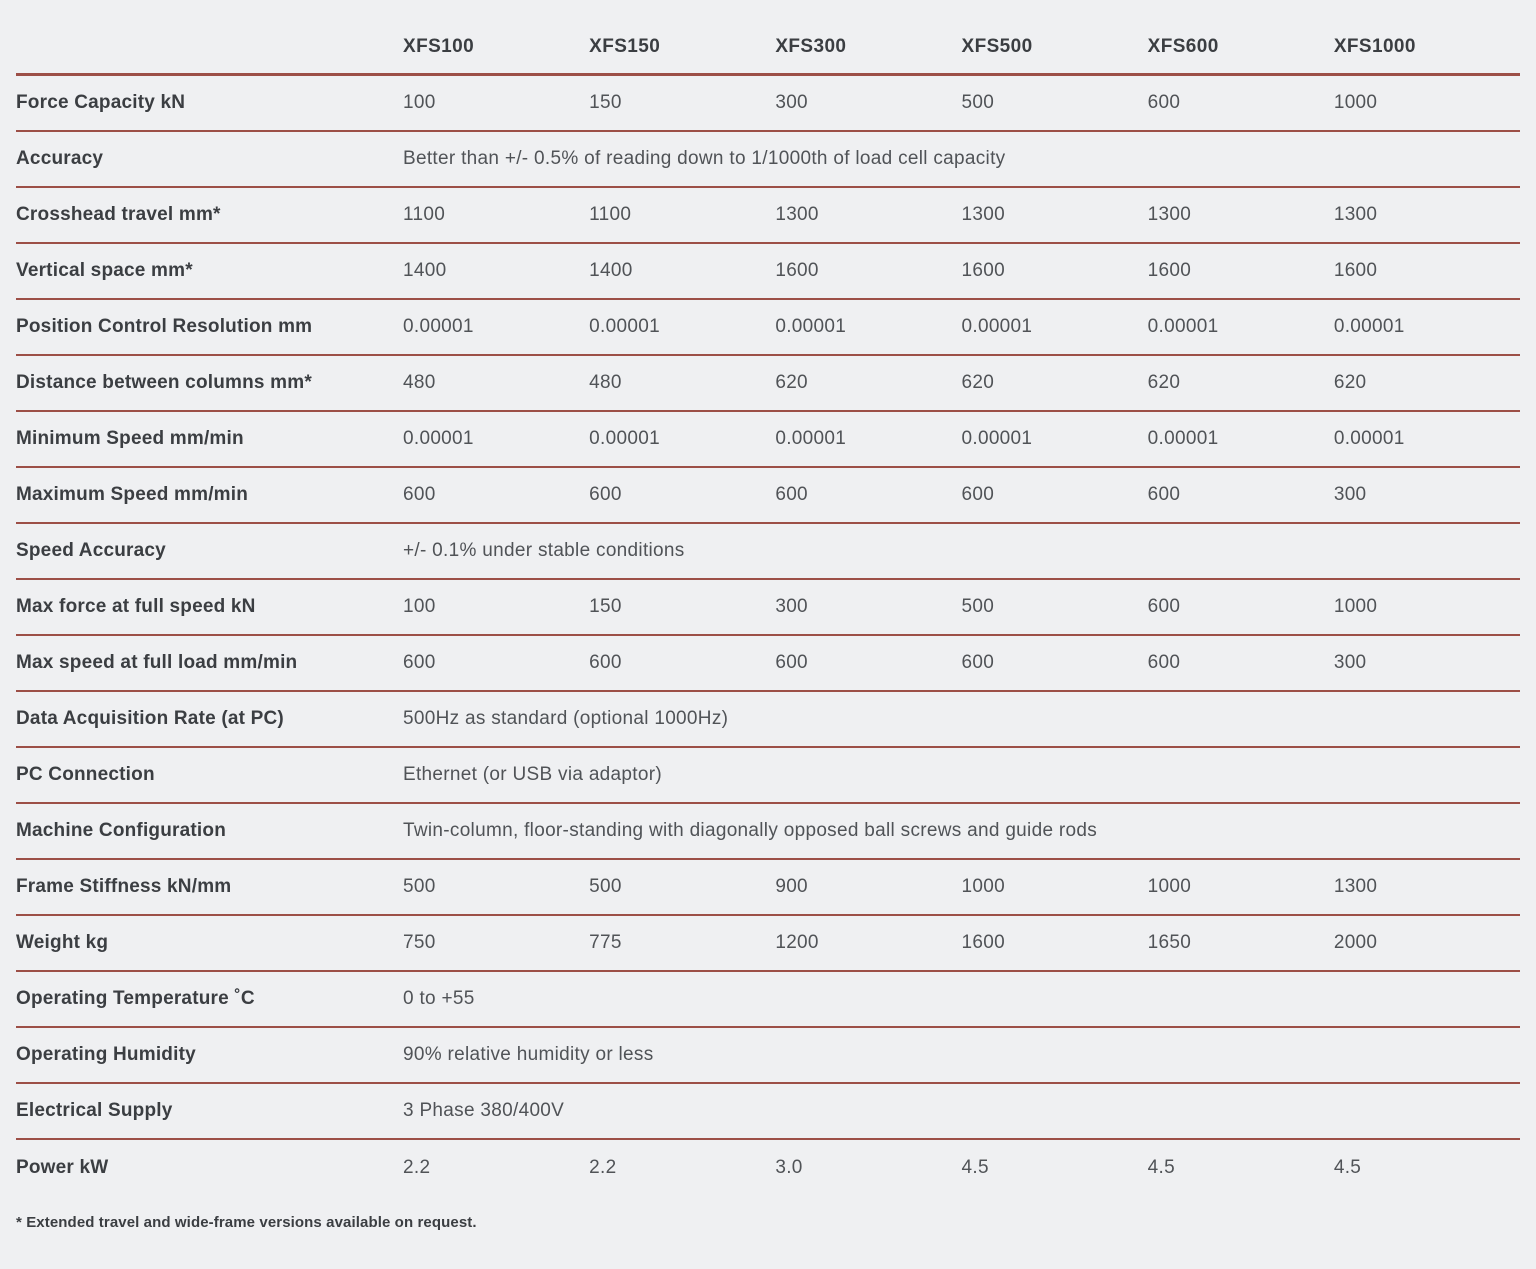  I want to click on row-label: Power kW, so click(62, 1167).